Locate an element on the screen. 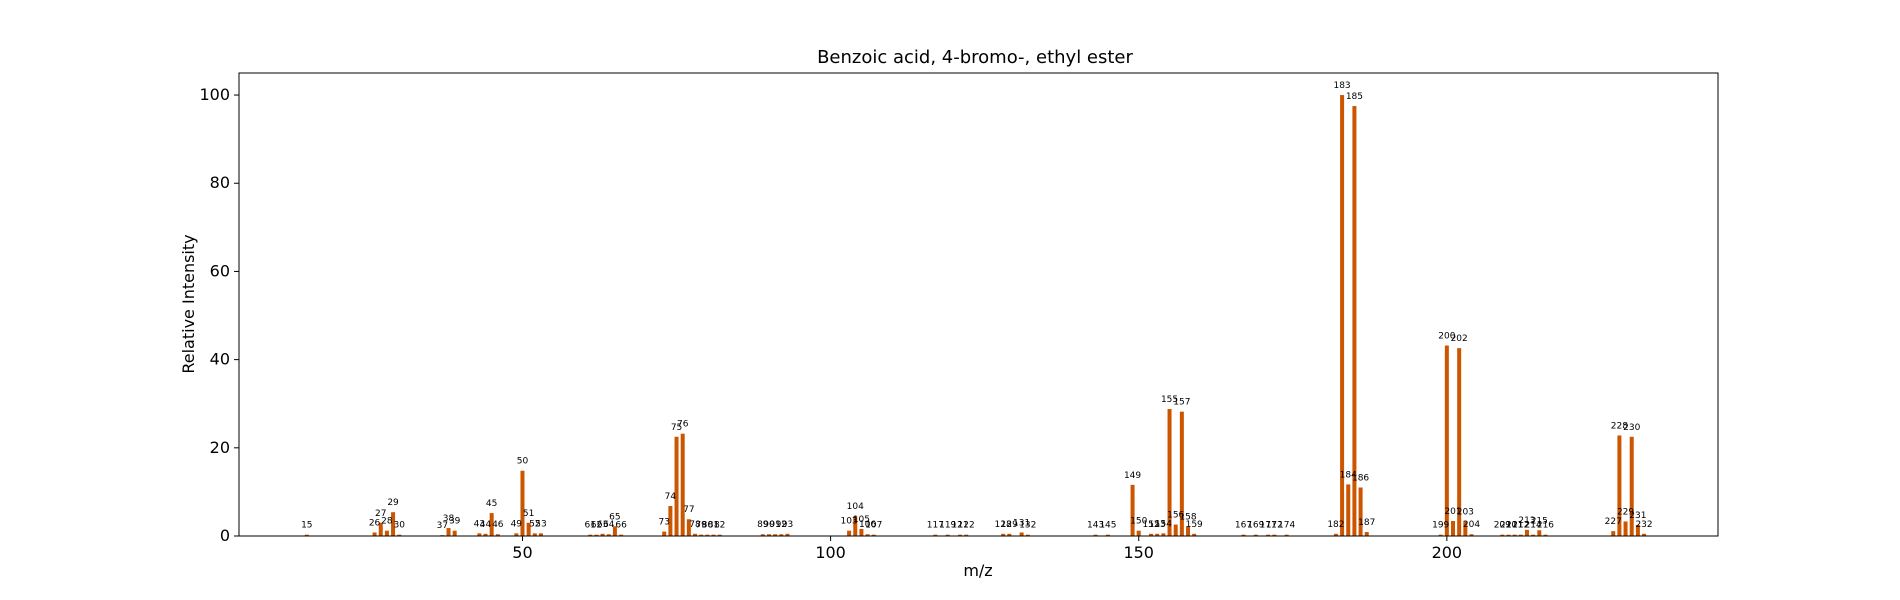  peak-label-77: 77 is located at coordinates (688, 510).